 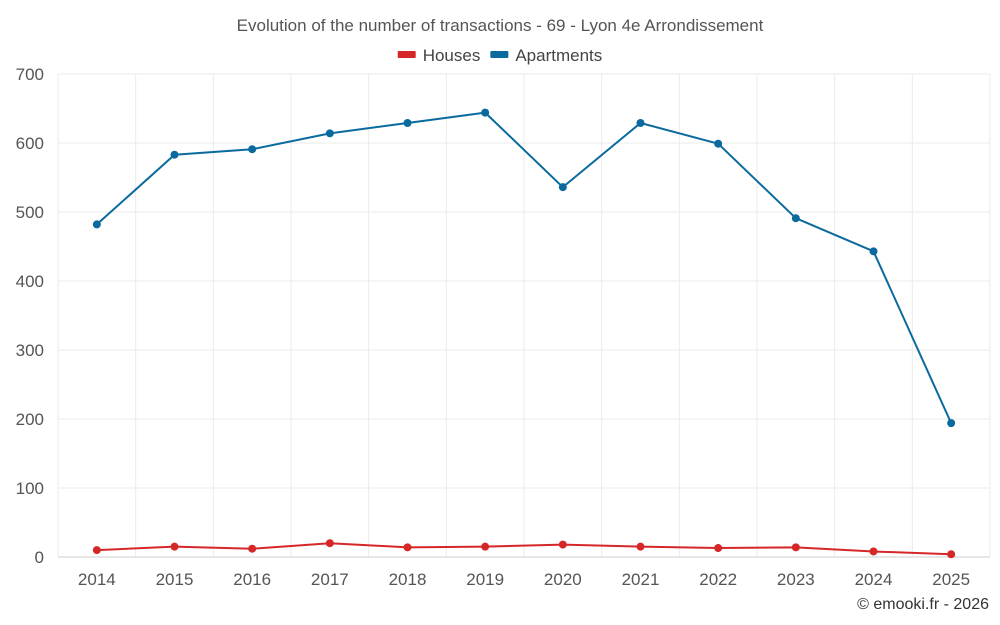 I want to click on y-tick-label: 500, so click(x=30, y=212).